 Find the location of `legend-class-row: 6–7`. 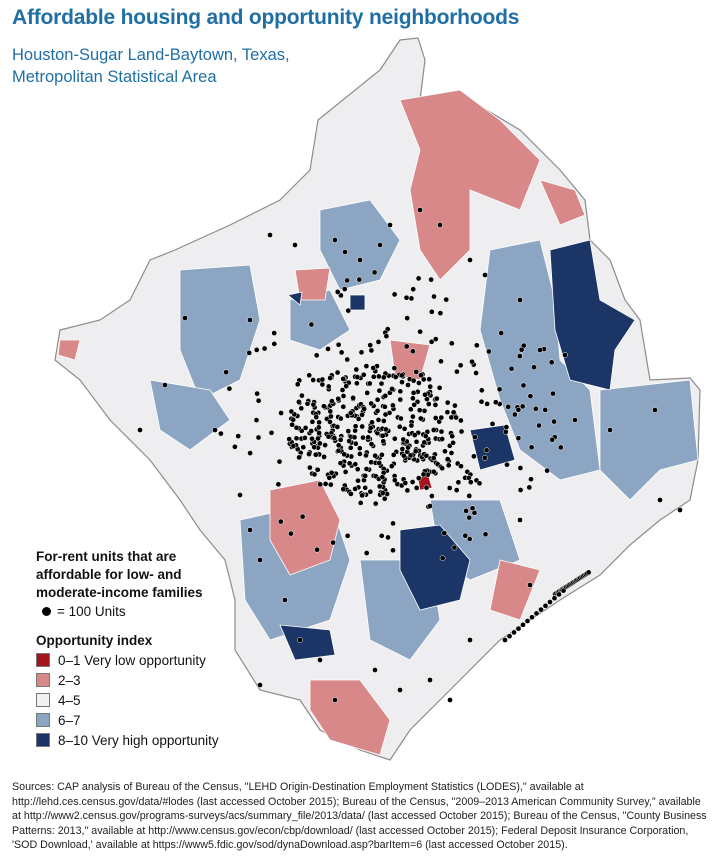

legend-class-row: 6–7 is located at coordinates (141, 720).